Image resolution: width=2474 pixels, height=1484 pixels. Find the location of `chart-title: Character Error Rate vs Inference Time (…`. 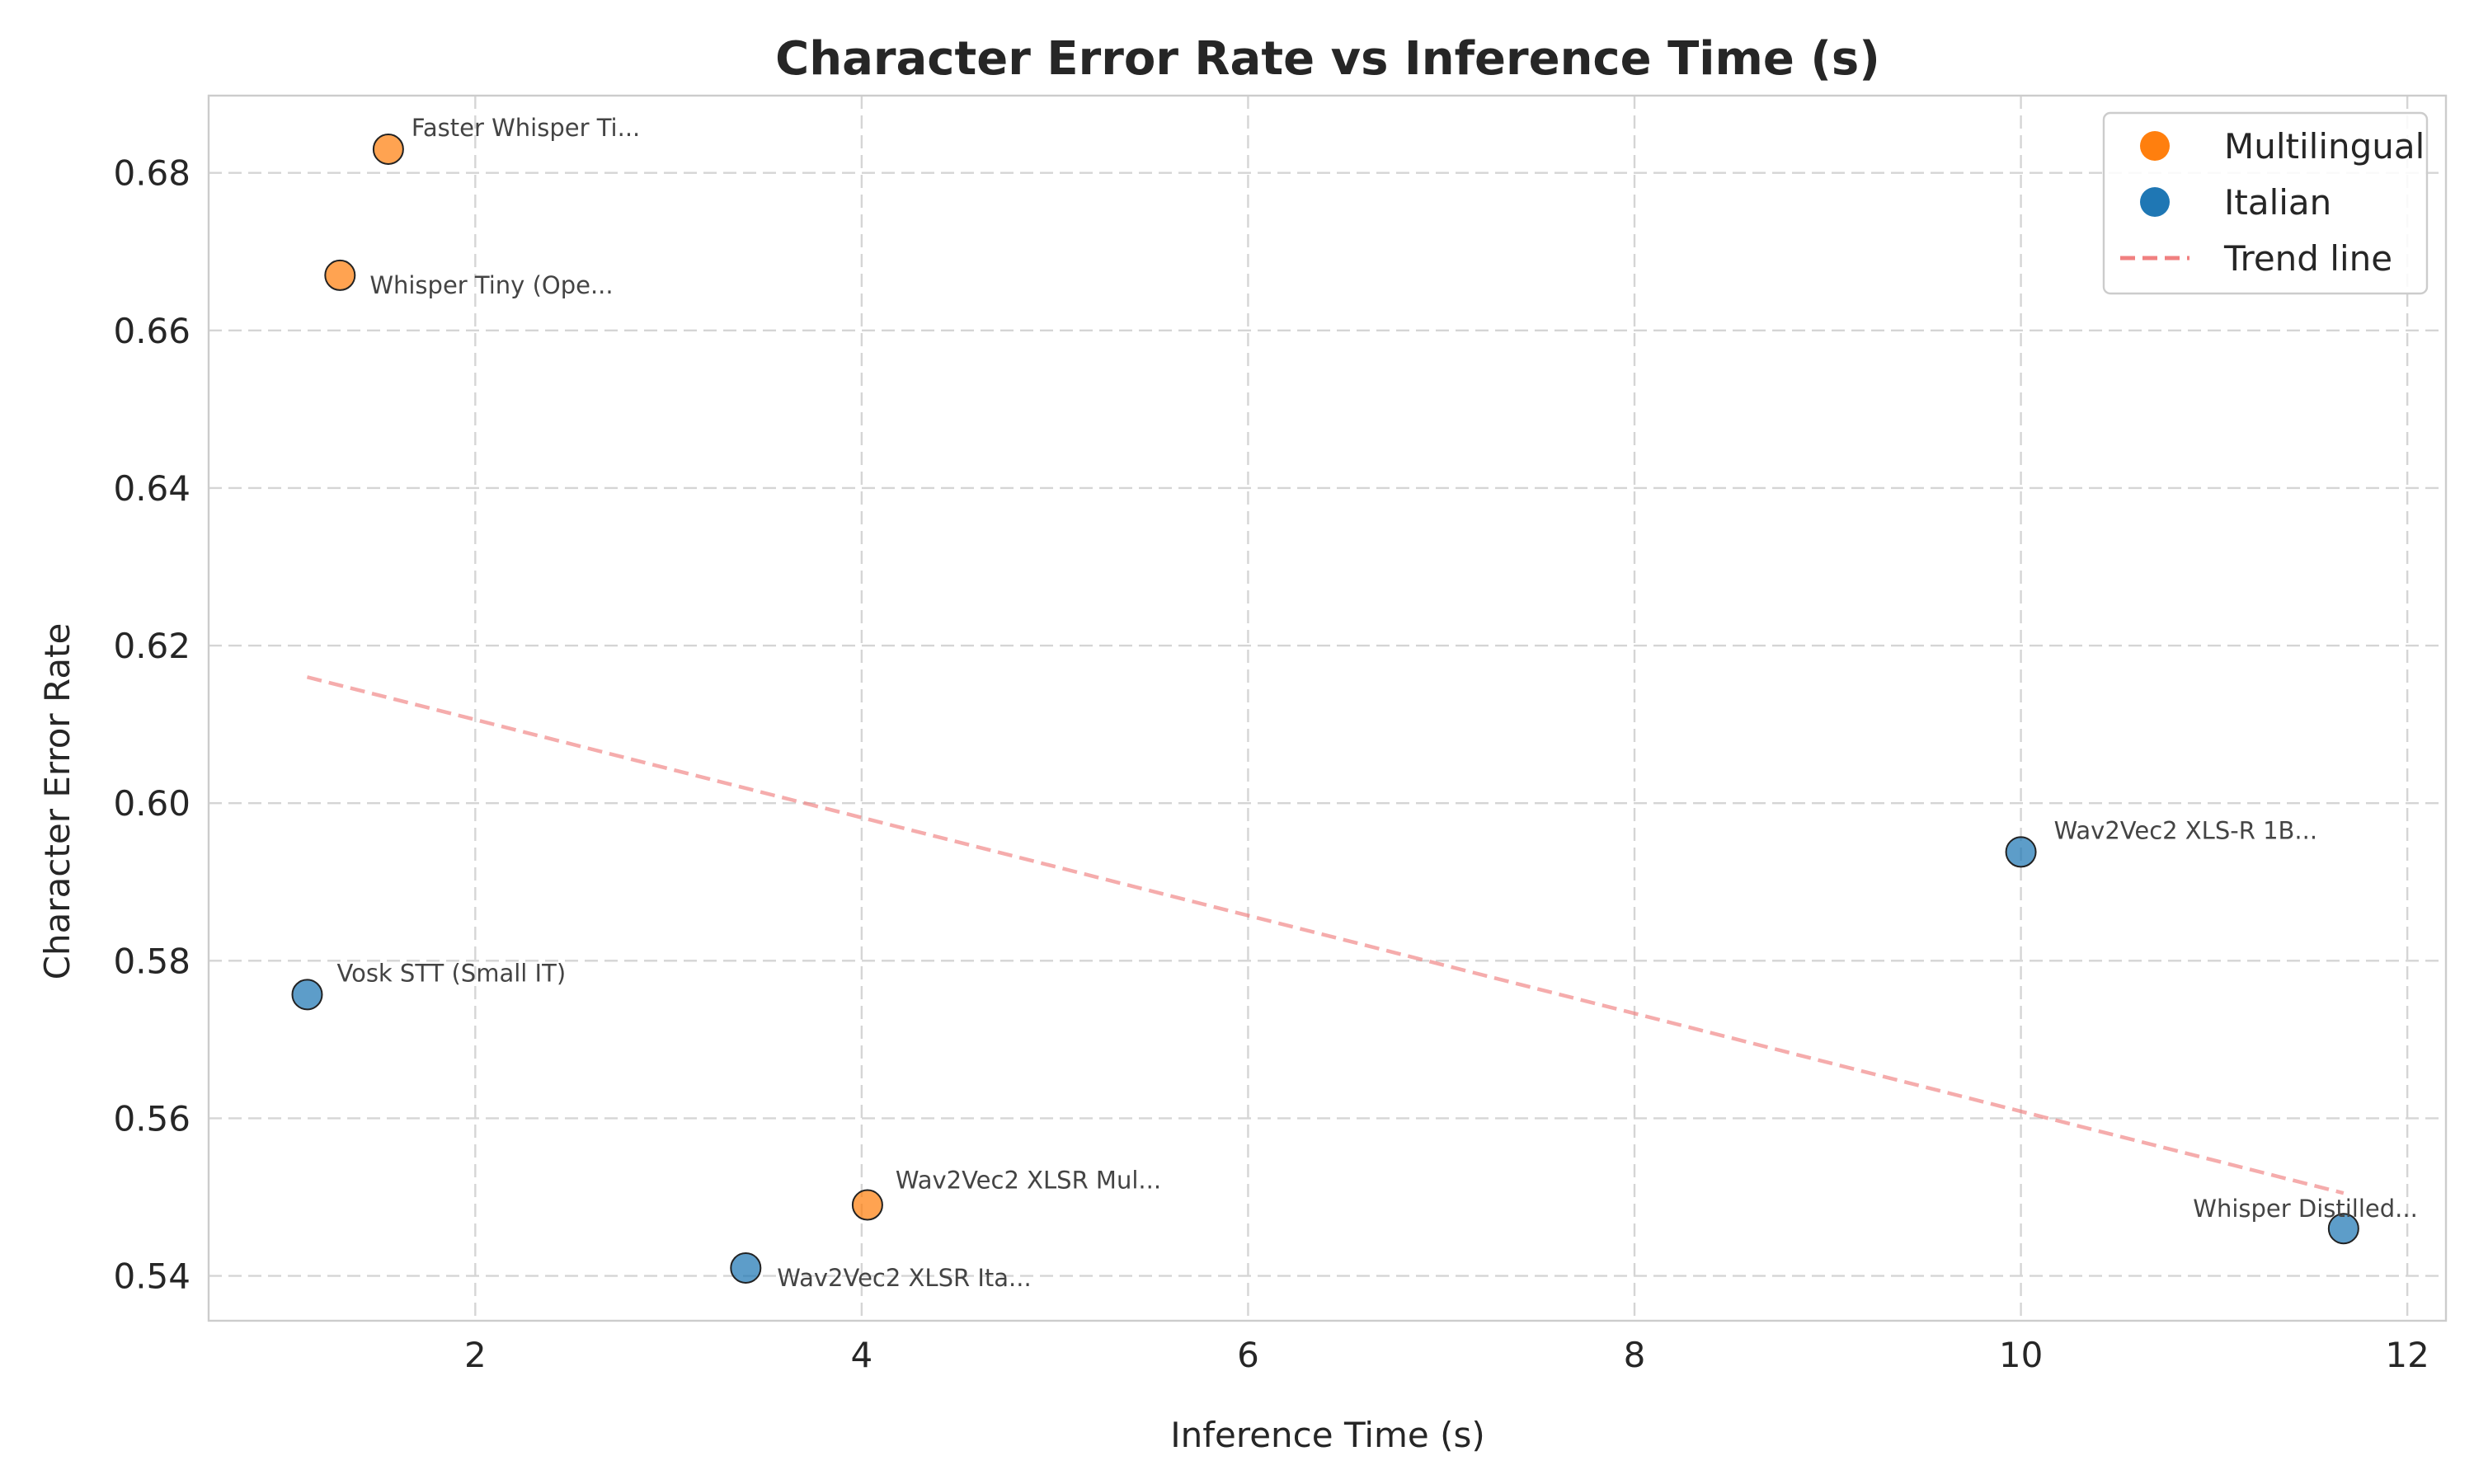

chart-title: Character Error Rate vs Inference Time (… is located at coordinates (1327, 59).